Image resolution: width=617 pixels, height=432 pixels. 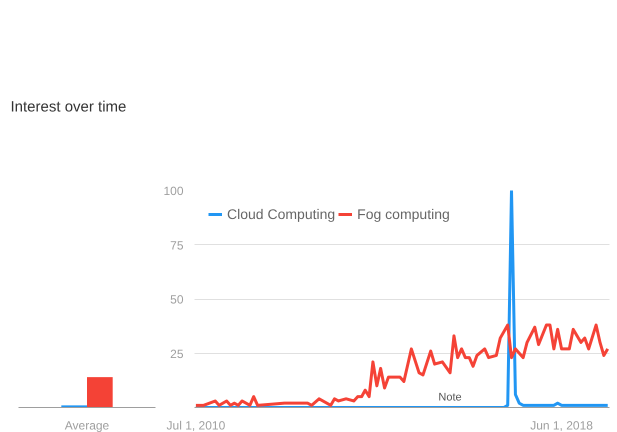 I want to click on legend-label: Fog computing, so click(x=403, y=214).